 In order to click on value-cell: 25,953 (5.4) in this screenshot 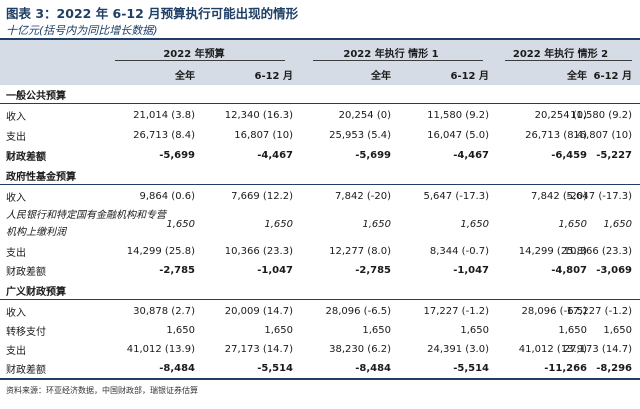, I will do `click(360, 135)`.